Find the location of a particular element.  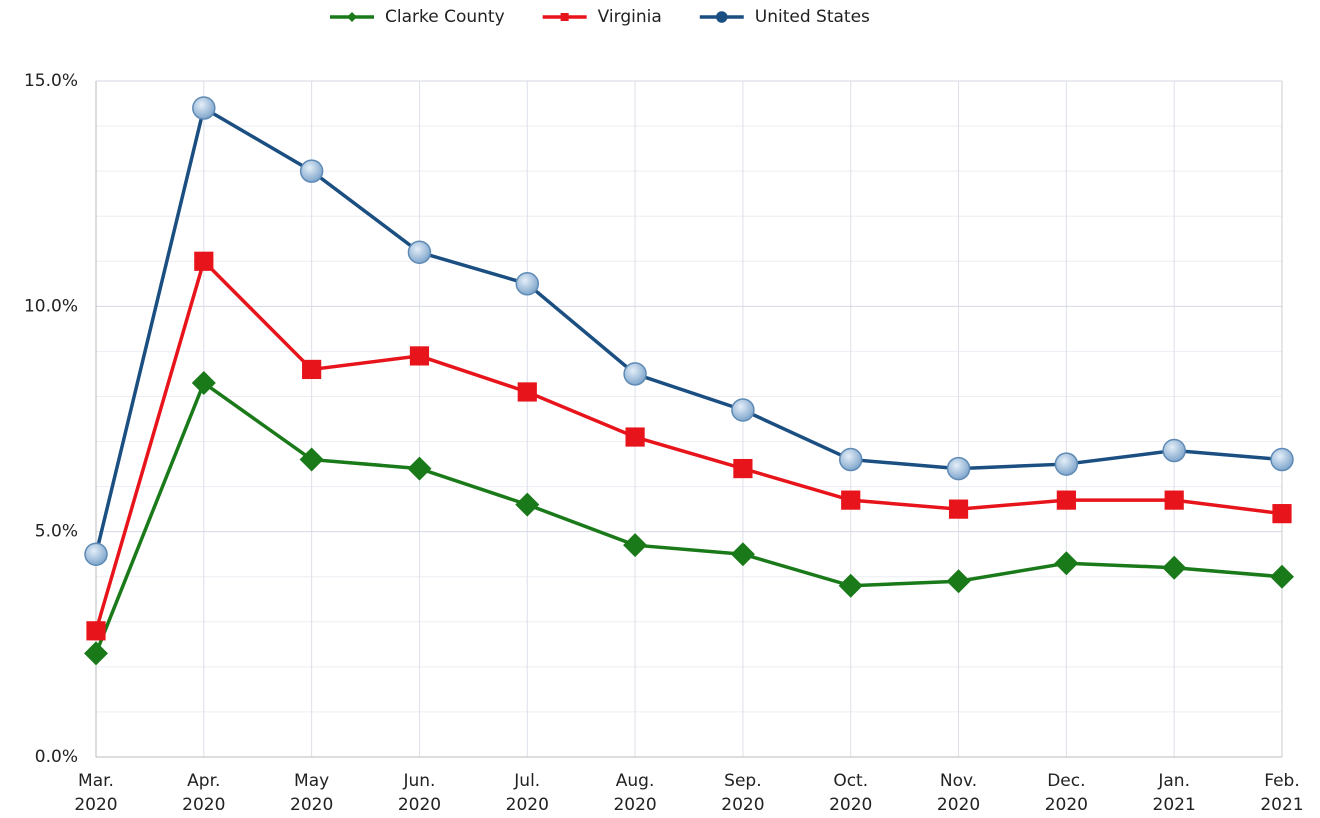

legend-item: Clarke County is located at coordinates (417, 17).